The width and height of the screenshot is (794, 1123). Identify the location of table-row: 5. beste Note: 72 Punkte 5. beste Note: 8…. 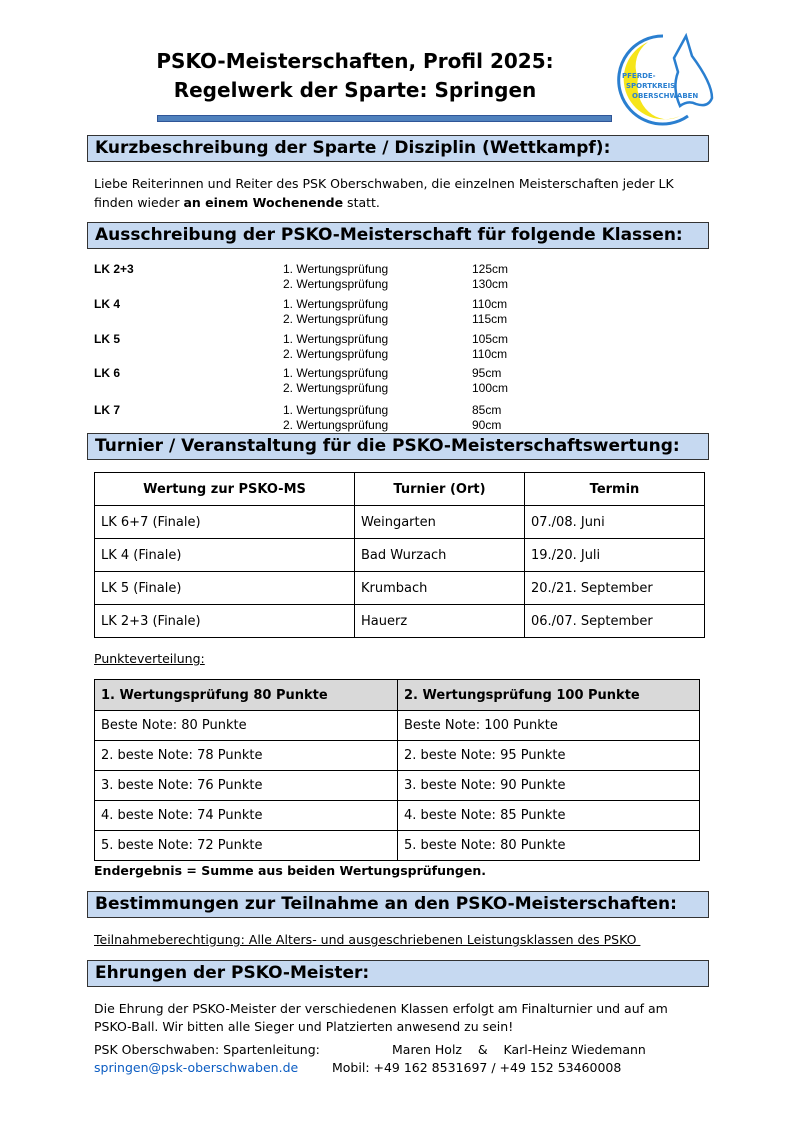
(397, 845).